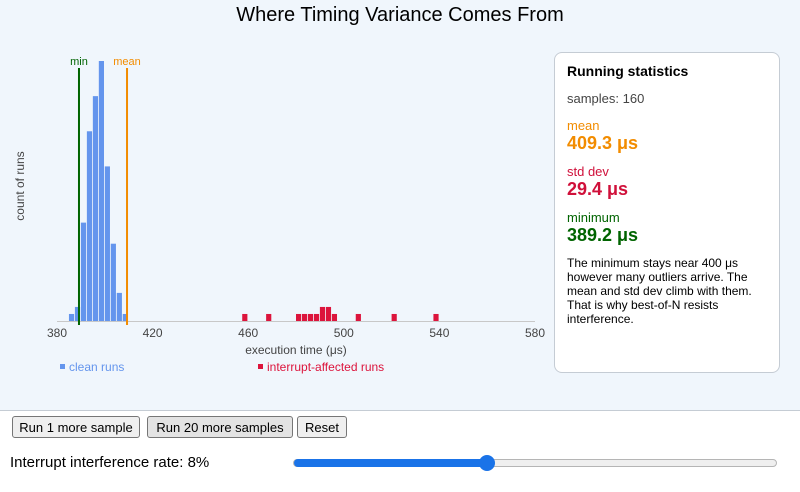 Image resolution: width=800 pixels, height=492 pixels. Describe the element at coordinates (127, 62) in the screenshot. I see `mean-marker-label: mean` at that location.